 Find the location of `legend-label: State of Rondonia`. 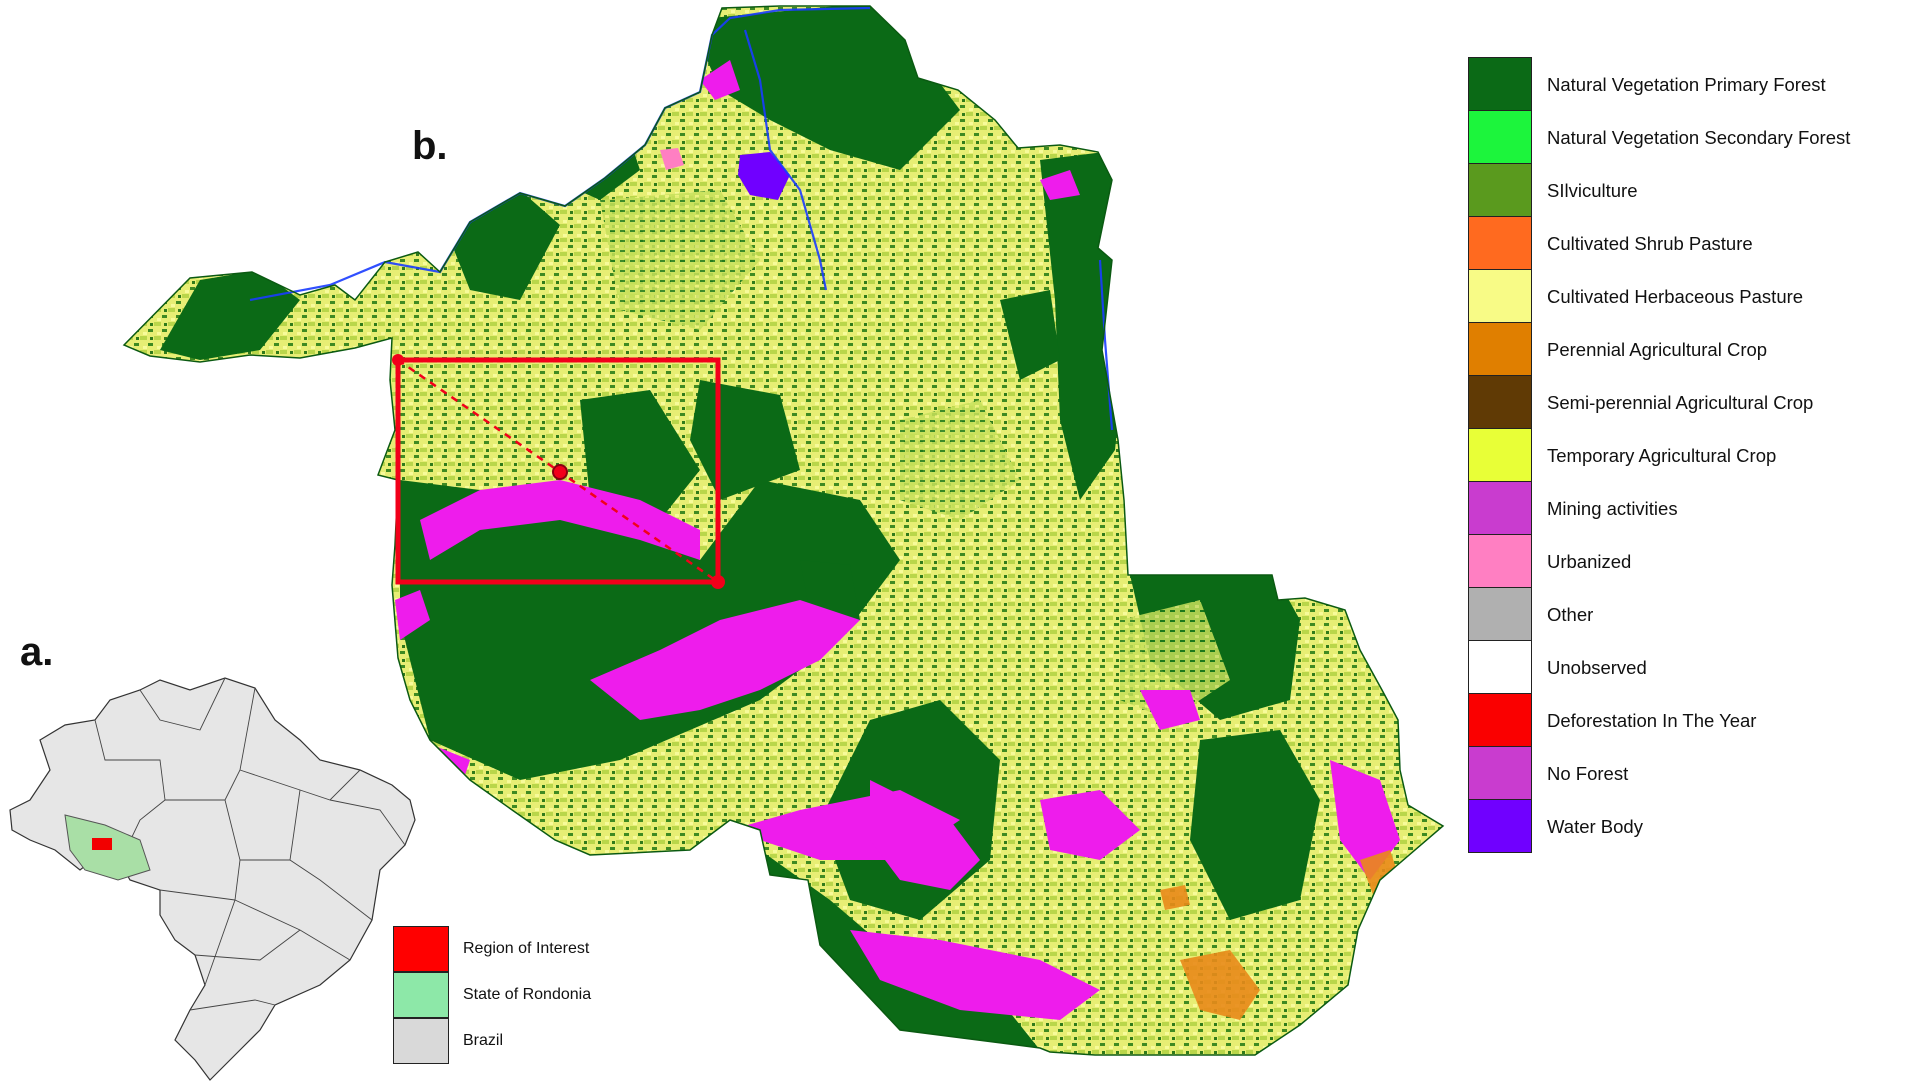

legend-label: State of Rondonia is located at coordinates (527, 994).